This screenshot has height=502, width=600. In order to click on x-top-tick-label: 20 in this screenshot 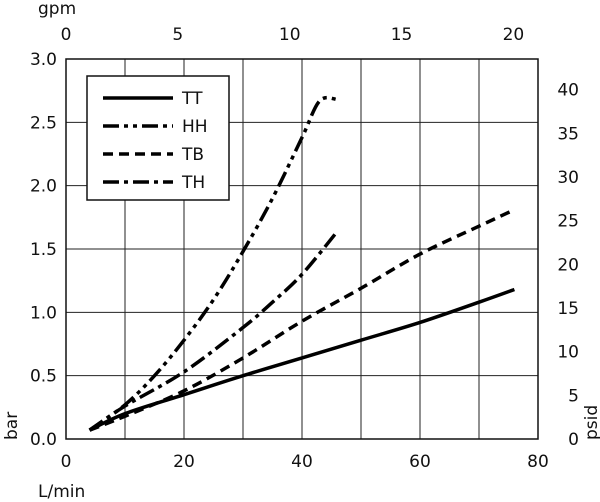, I will do `click(514, 35)`.